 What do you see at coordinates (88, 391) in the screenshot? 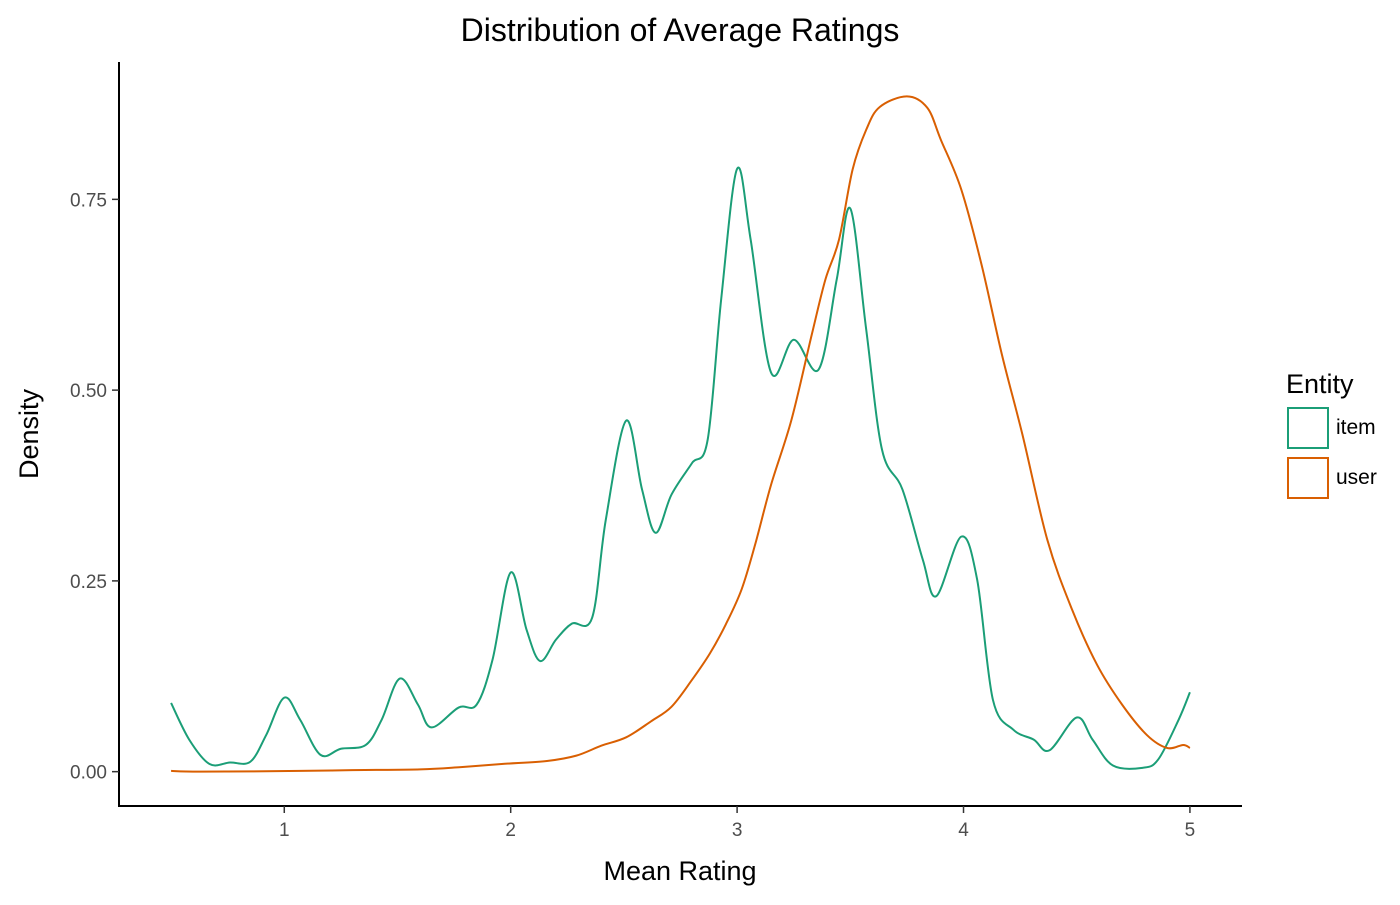
I see `y-tick-label: 0.50` at bounding box center [88, 391].